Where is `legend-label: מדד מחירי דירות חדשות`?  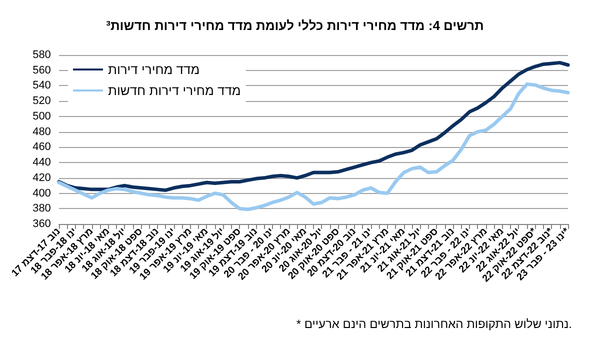
legend-label: מדד מחירי דירות חדשות is located at coordinates (174, 90).